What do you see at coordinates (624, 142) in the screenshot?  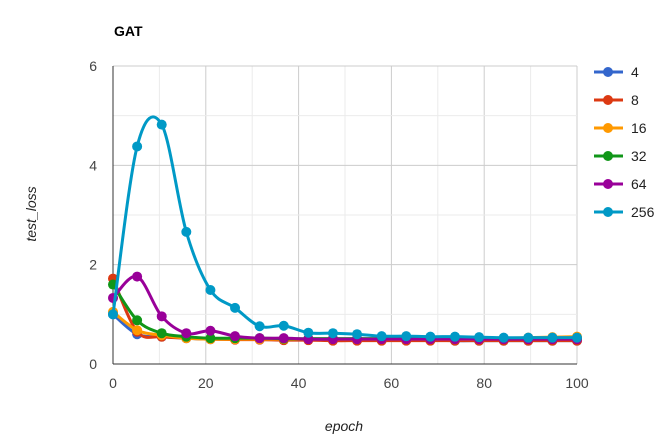 I see `legend: 4 8 16 32 64 256` at bounding box center [624, 142].